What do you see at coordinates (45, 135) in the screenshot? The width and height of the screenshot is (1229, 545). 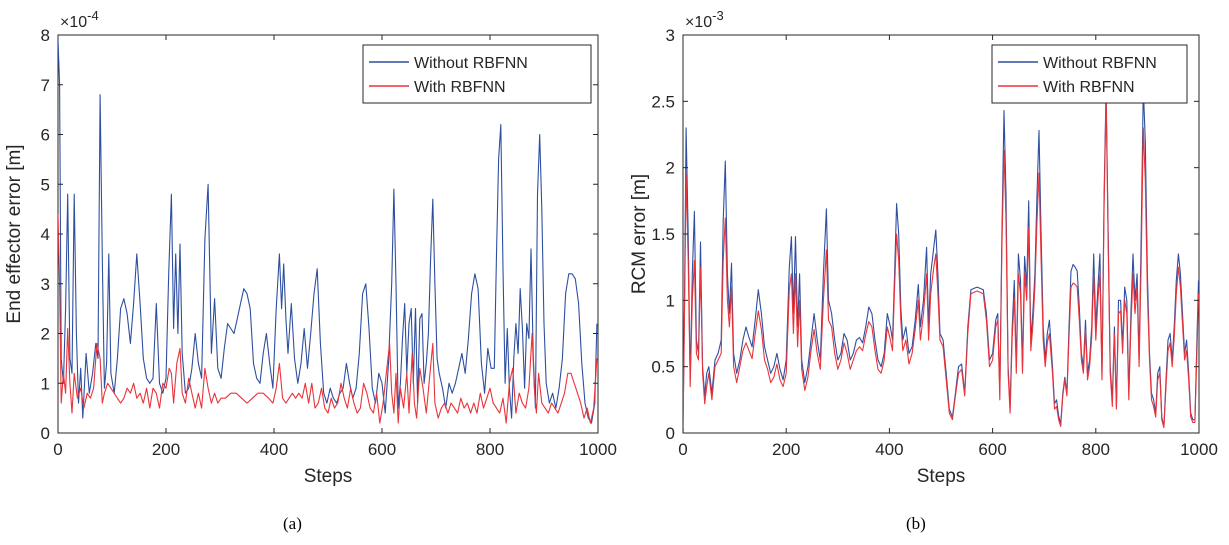 I see `y-tick-label: 6` at bounding box center [45, 135].